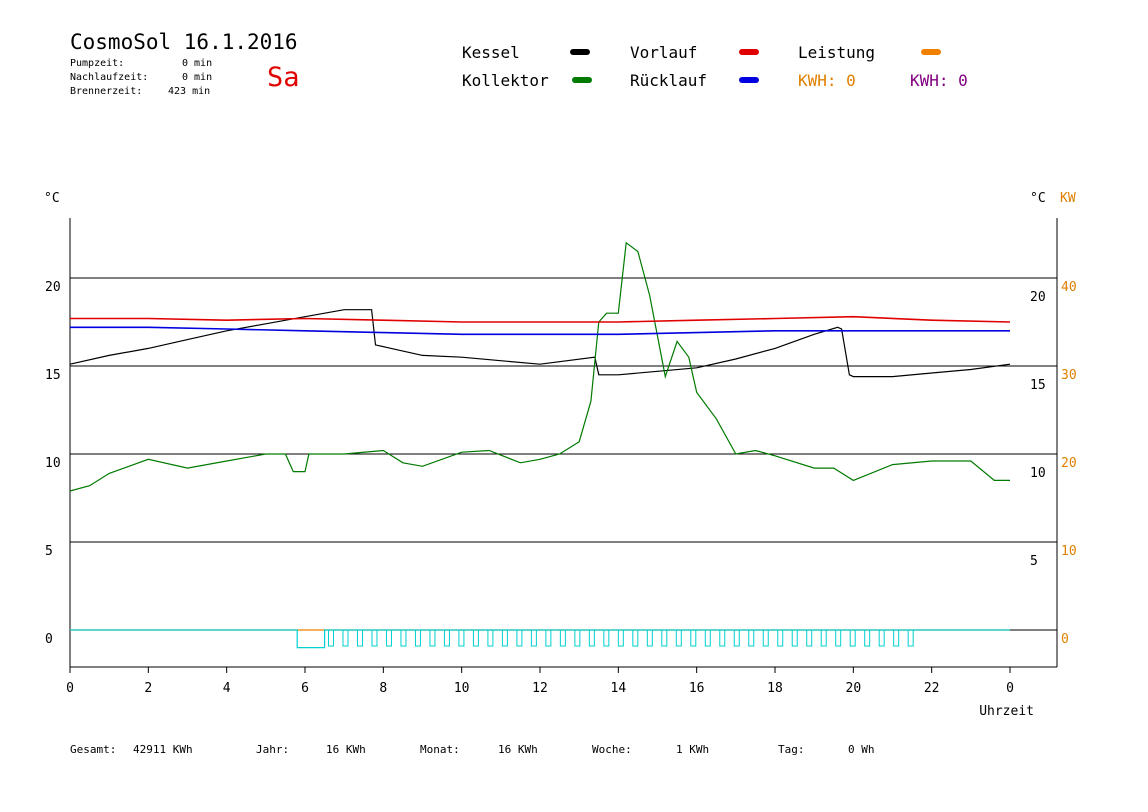  Describe the element at coordinates (52, 198) in the screenshot. I see `left-unit-label: °C` at that location.